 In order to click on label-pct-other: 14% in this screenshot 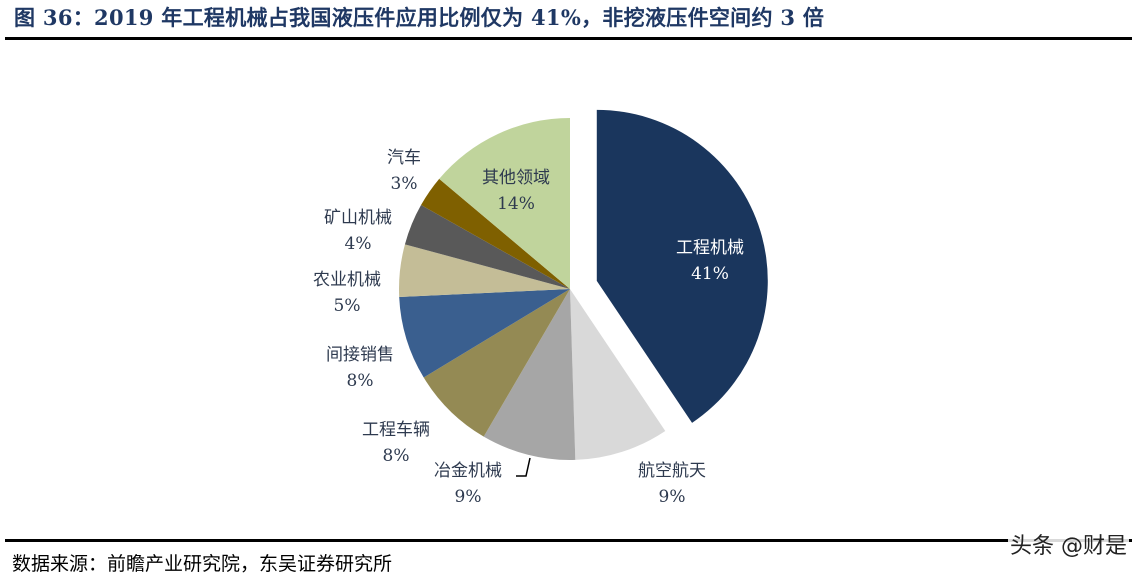, I will do `click(516, 204)`.